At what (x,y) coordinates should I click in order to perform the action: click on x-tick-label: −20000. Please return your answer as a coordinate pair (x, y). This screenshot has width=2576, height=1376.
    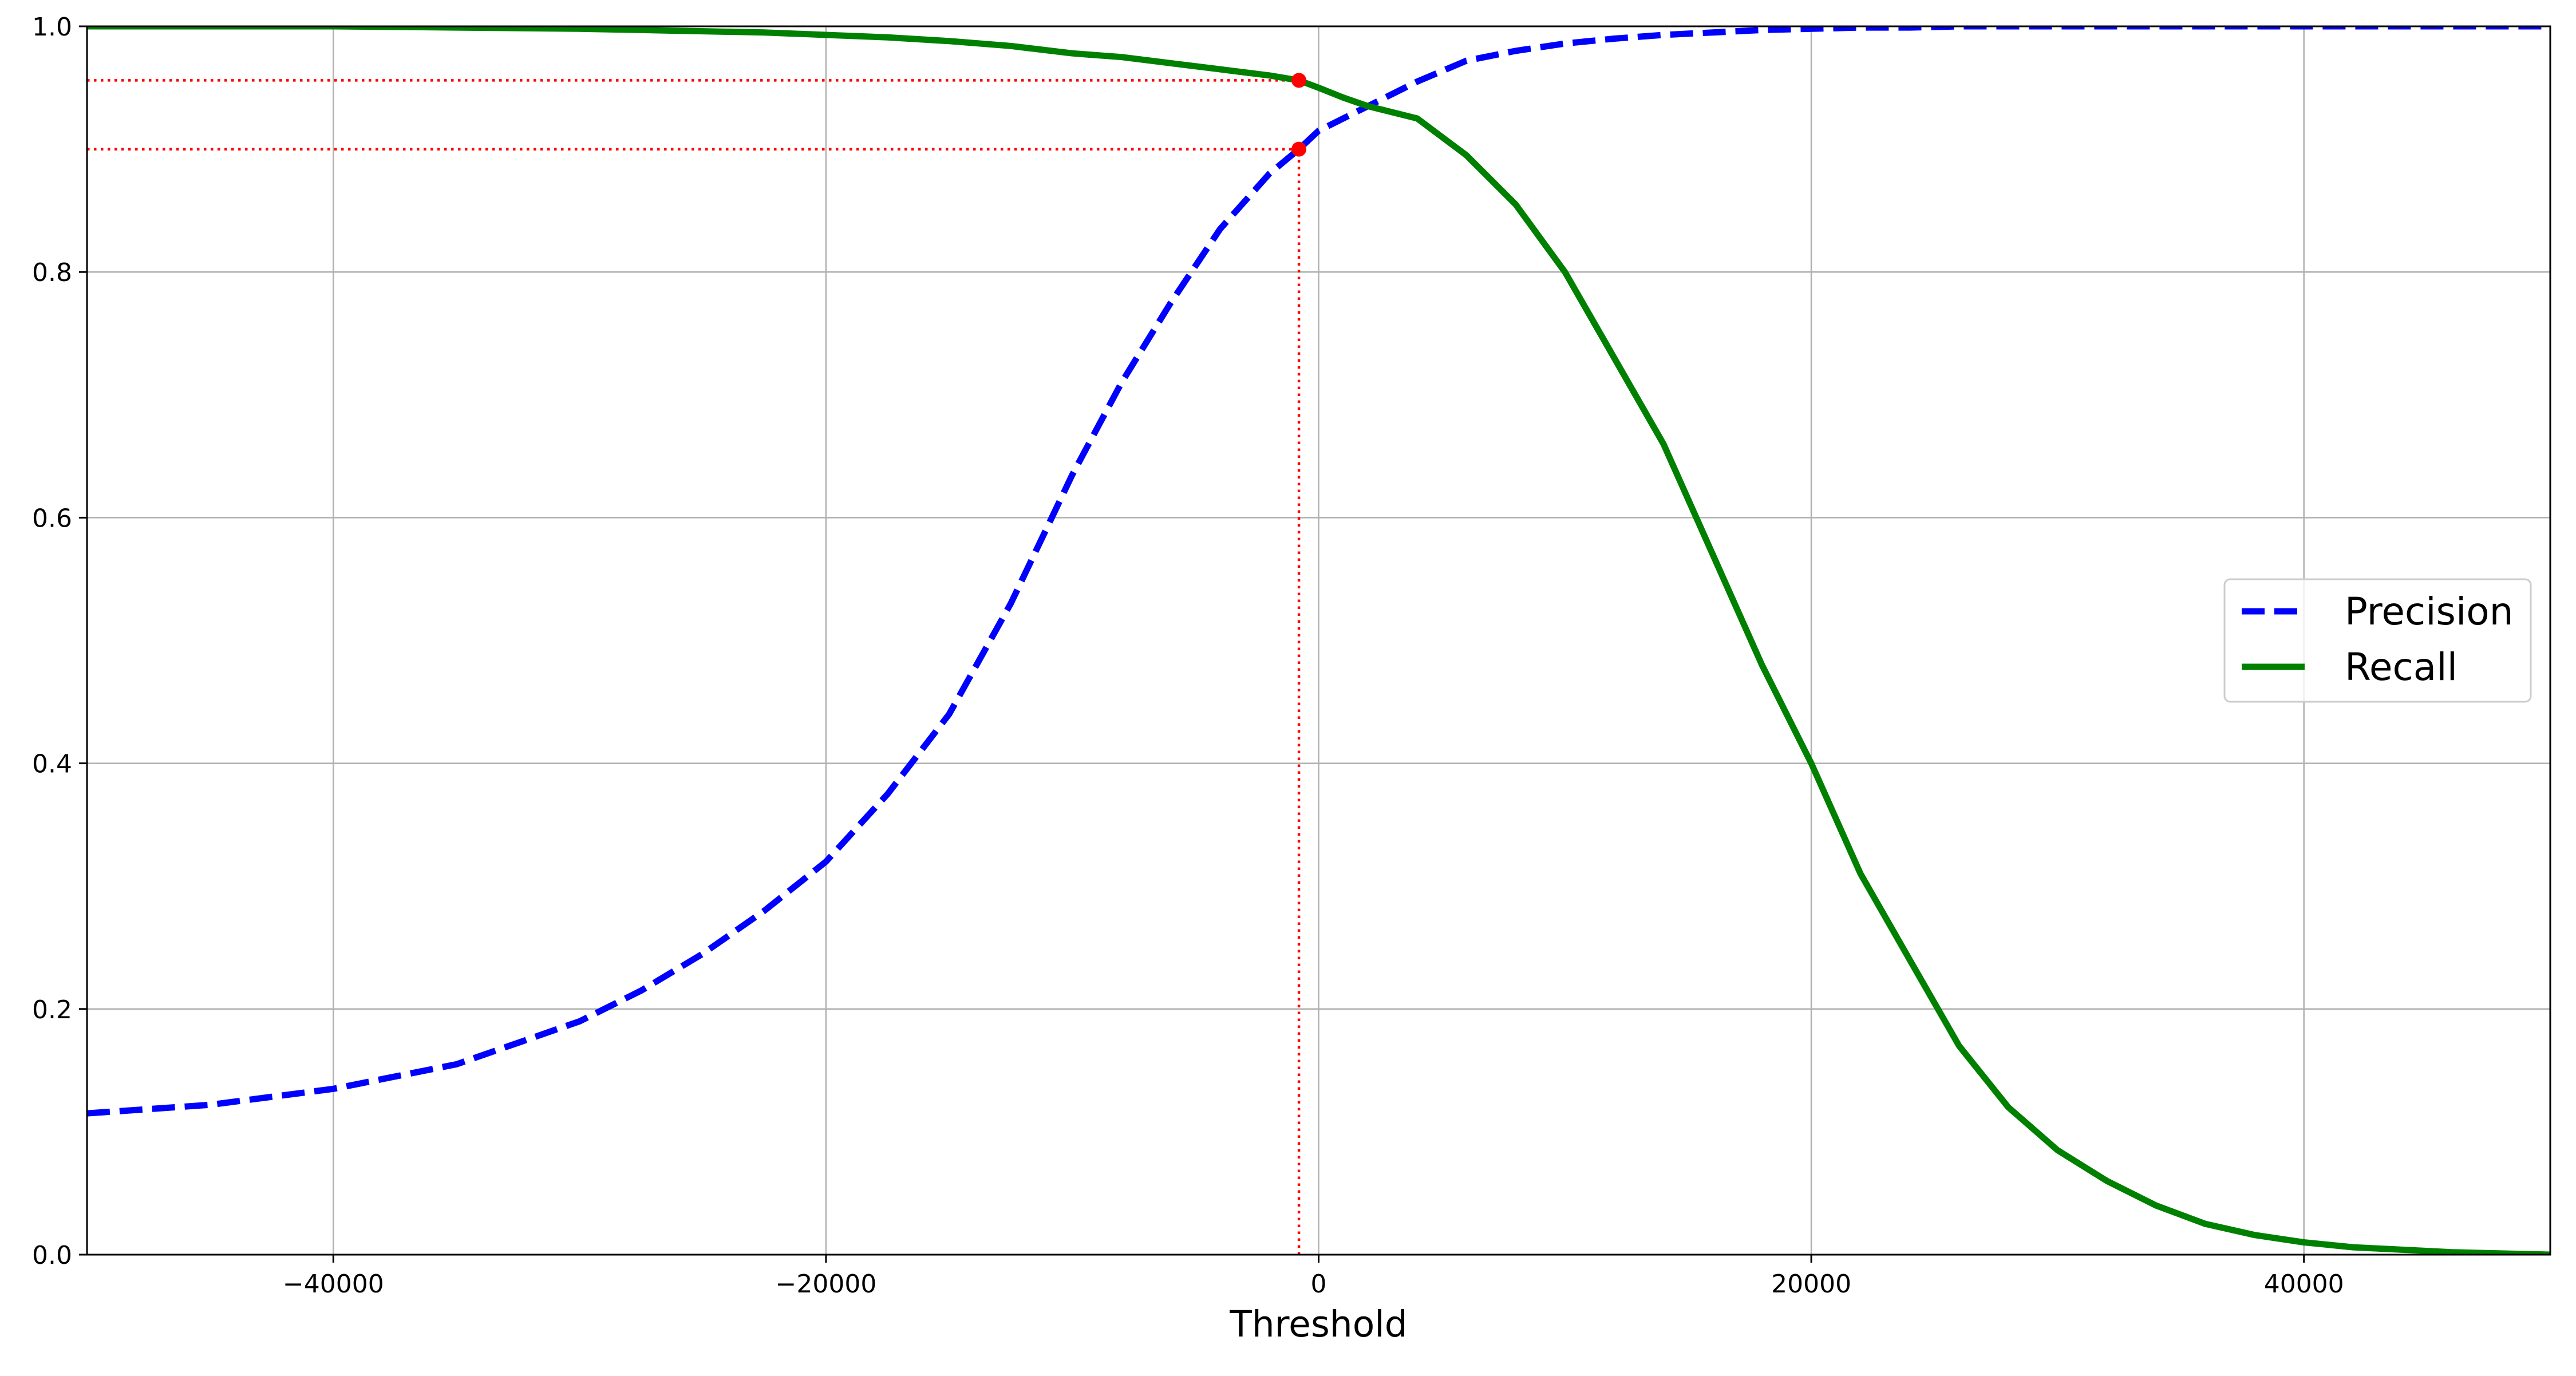
    Looking at the image, I should click on (825, 1284).